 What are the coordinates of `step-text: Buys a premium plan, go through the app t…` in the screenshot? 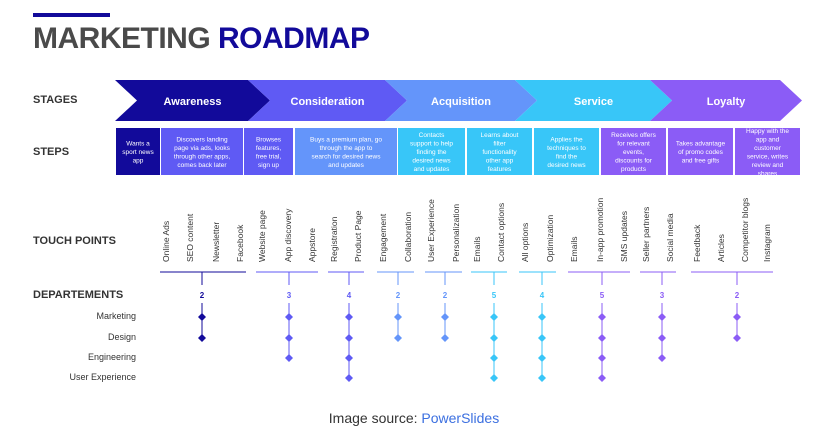 It's located at (346, 152).